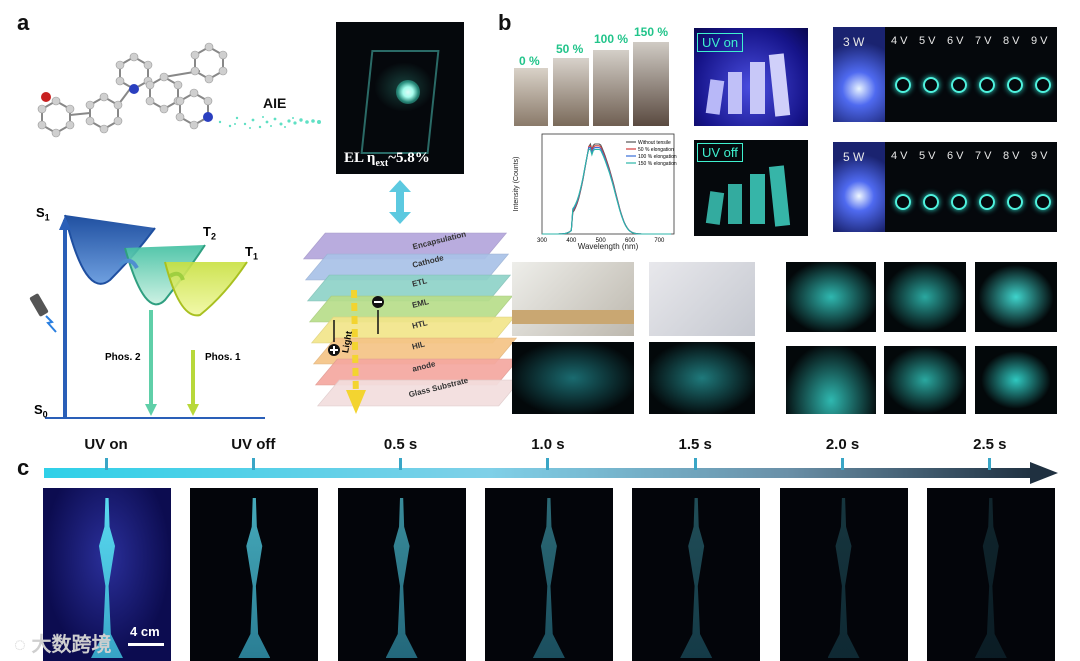 The height and width of the screenshot is (661, 1080). What do you see at coordinates (400, 202) in the screenshot?
I see `double-arrow-icon` at bounding box center [400, 202].